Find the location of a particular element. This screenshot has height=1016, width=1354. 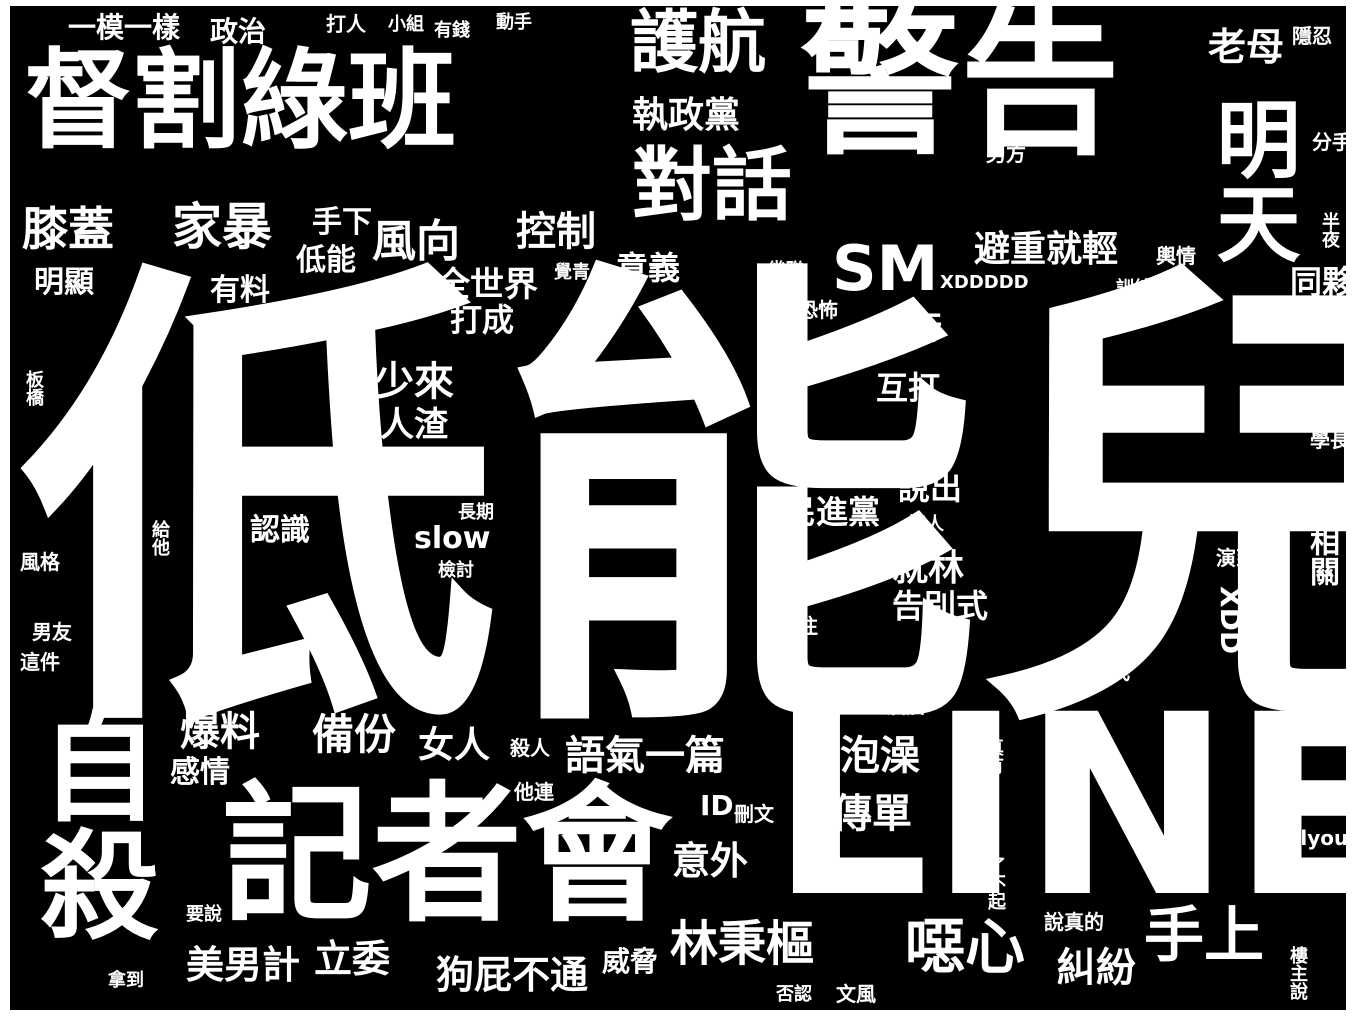

cloud-word: 意外 is located at coordinates (710, 861).